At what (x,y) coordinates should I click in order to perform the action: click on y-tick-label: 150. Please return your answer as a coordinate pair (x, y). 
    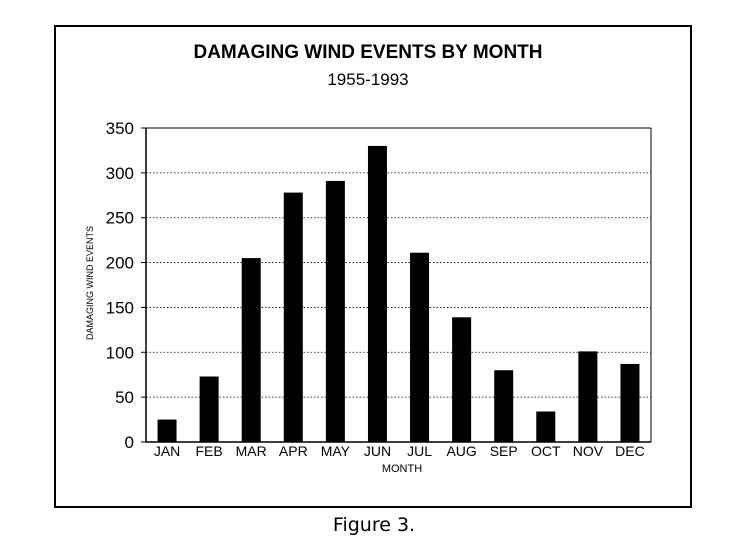
    Looking at the image, I should click on (120, 307).